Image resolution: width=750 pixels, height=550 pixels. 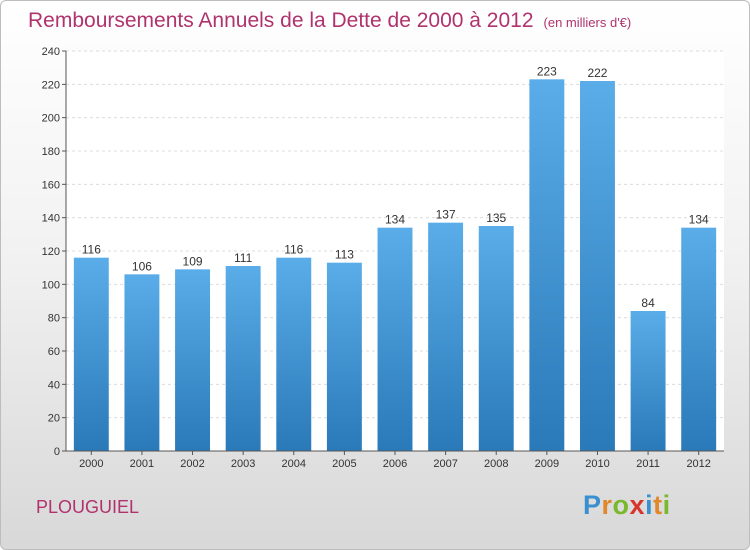 I want to click on bar-value-label: 222, so click(x=597, y=73).